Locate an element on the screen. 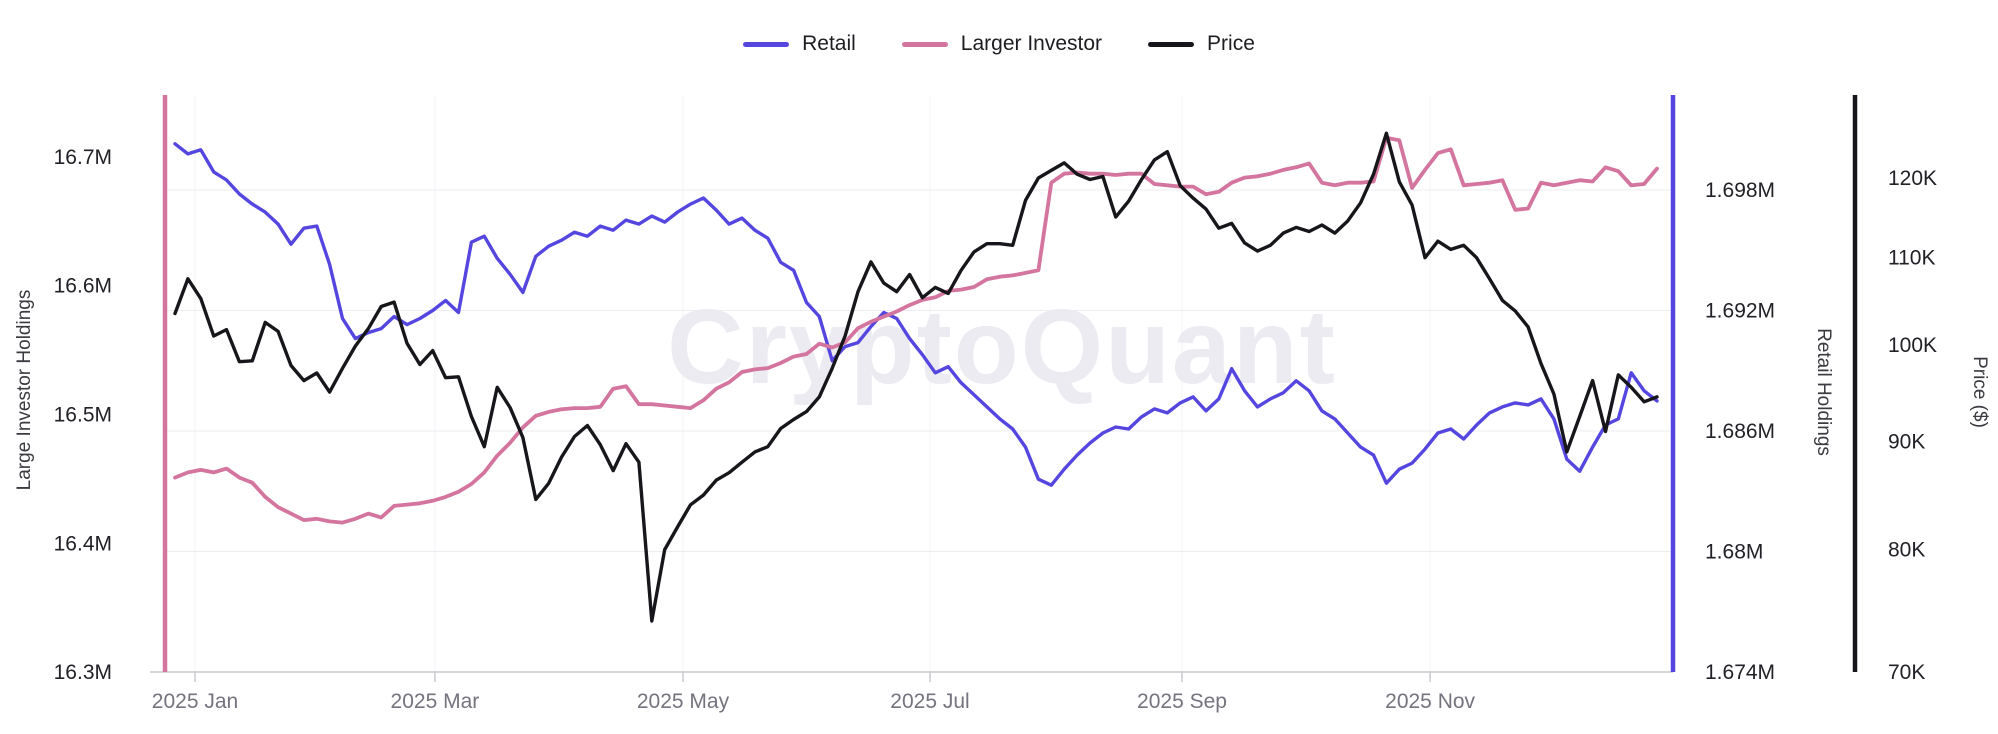  price-y-tick-label: 120K is located at coordinates (1912, 178).